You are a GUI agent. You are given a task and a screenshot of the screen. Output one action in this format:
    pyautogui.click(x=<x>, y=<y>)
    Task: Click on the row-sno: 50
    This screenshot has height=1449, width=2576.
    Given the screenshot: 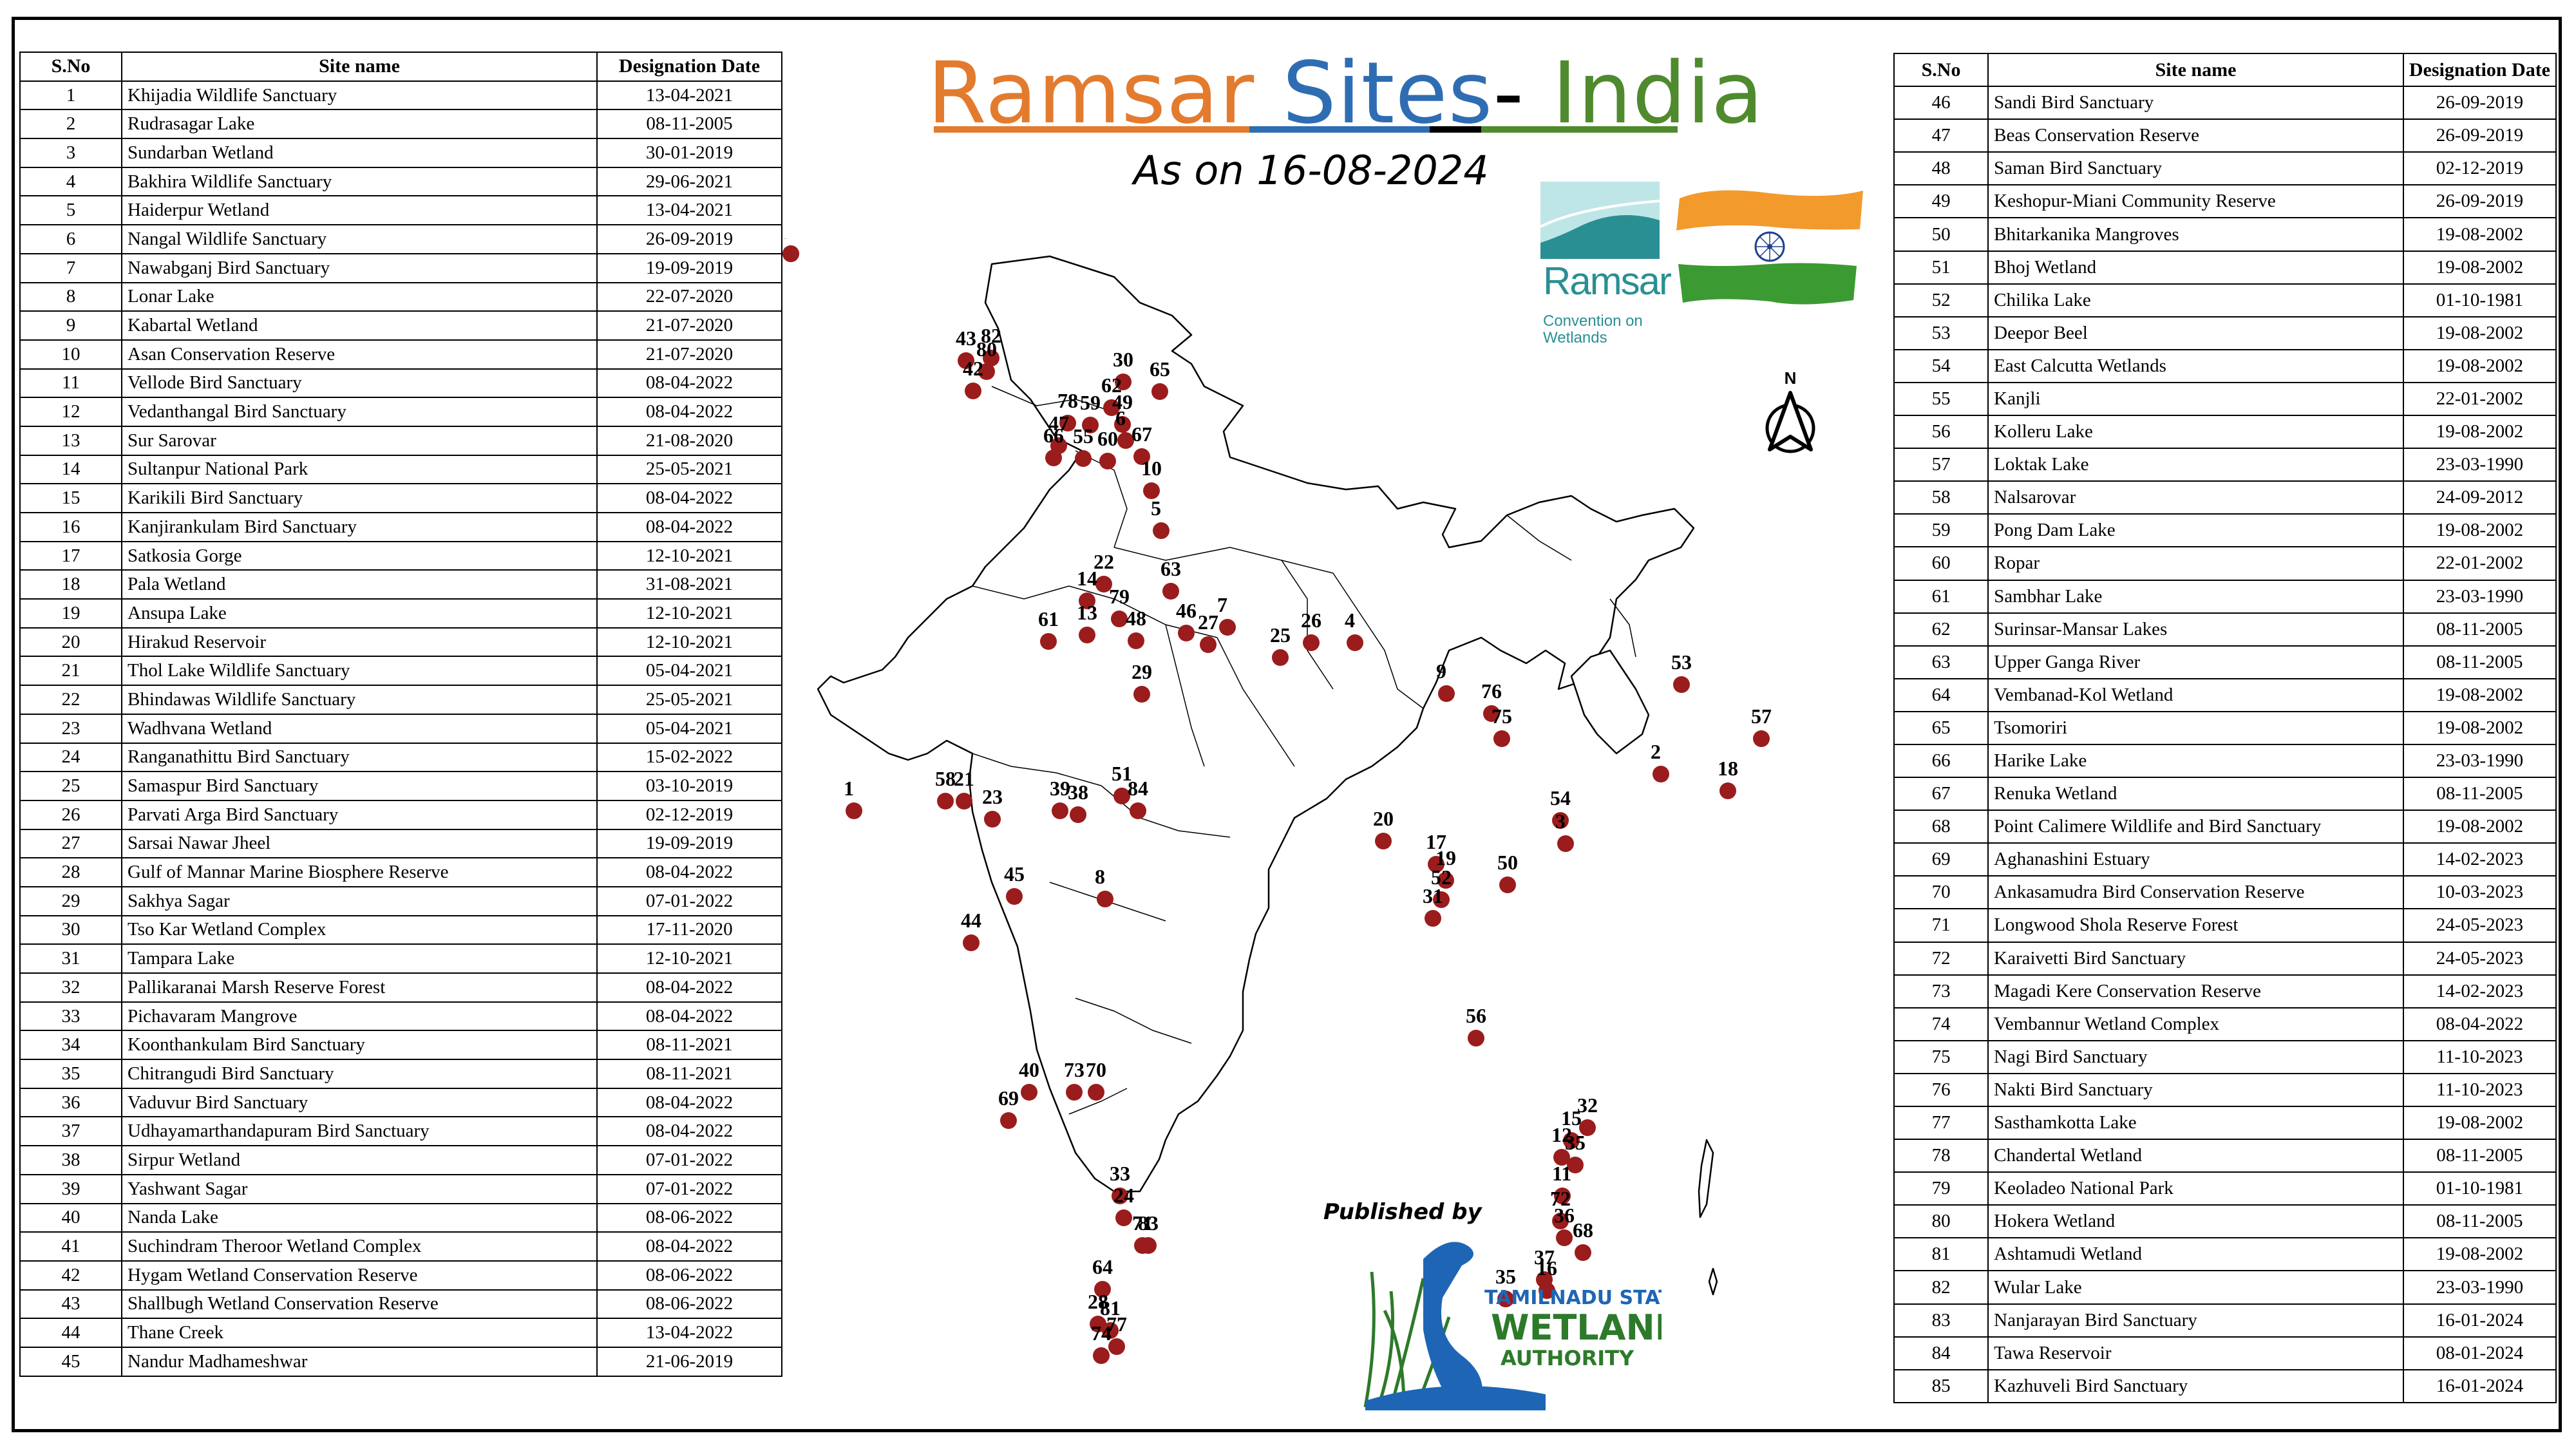 What is the action you would take?
    pyautogui.click(x=1941, y=234)
    